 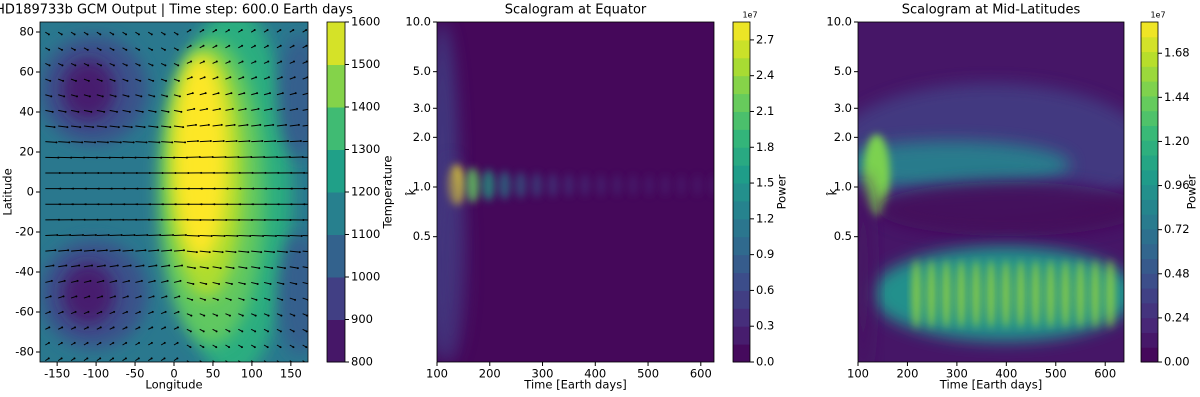 I want to click on x-tick-label: 150, so click(x=291, y=374).